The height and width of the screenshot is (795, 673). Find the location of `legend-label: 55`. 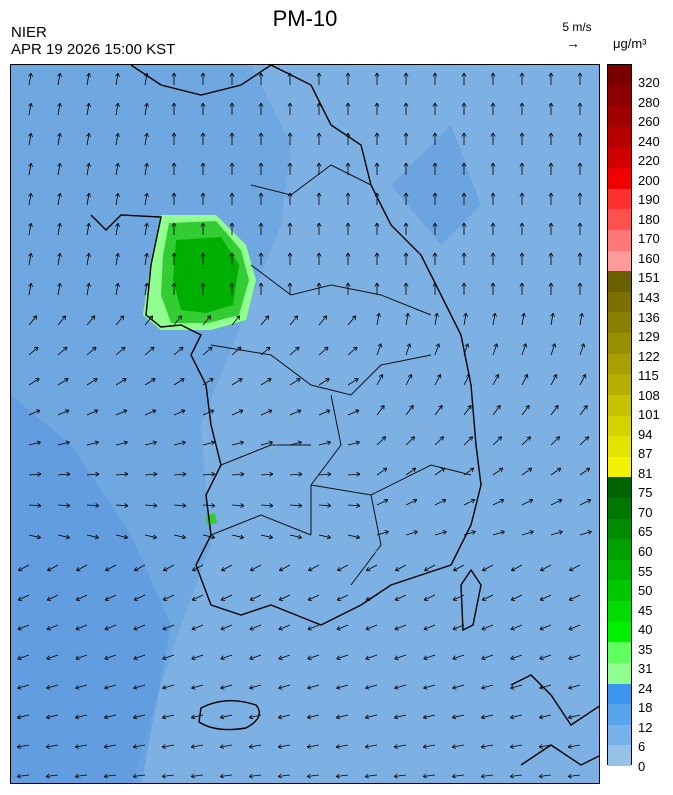

legend-label: 55 is located at coordinates (645, 571).